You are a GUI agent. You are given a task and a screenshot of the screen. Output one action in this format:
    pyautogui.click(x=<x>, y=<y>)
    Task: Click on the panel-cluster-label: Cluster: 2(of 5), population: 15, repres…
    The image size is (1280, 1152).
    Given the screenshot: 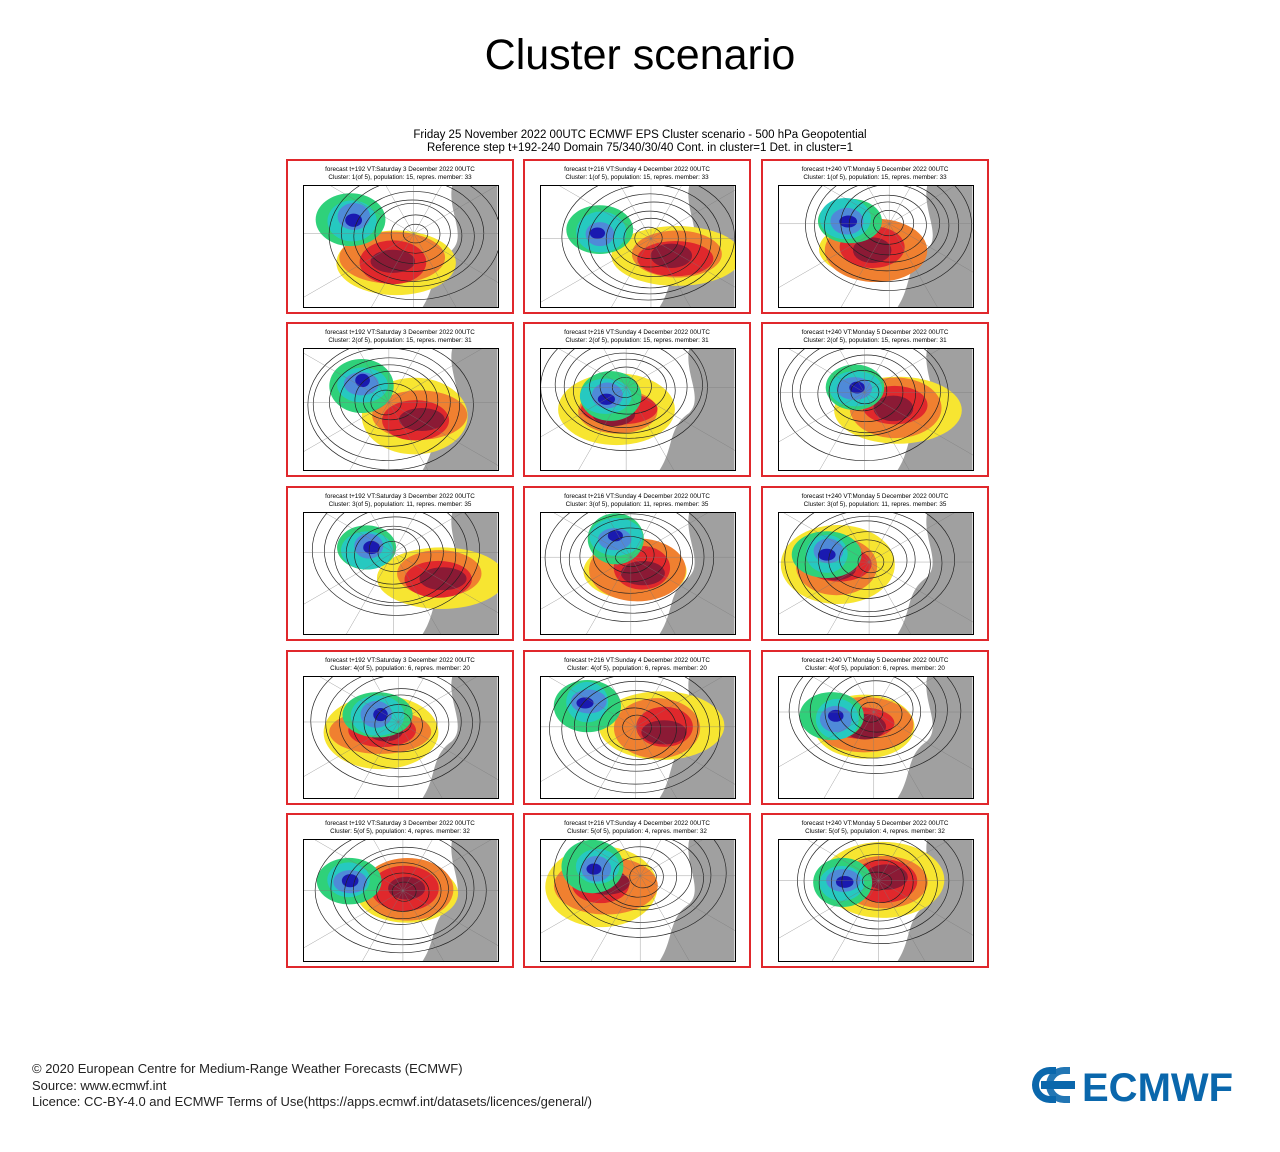 What is the action you would take?
    pyautogui.click(x=875, y=340)
    